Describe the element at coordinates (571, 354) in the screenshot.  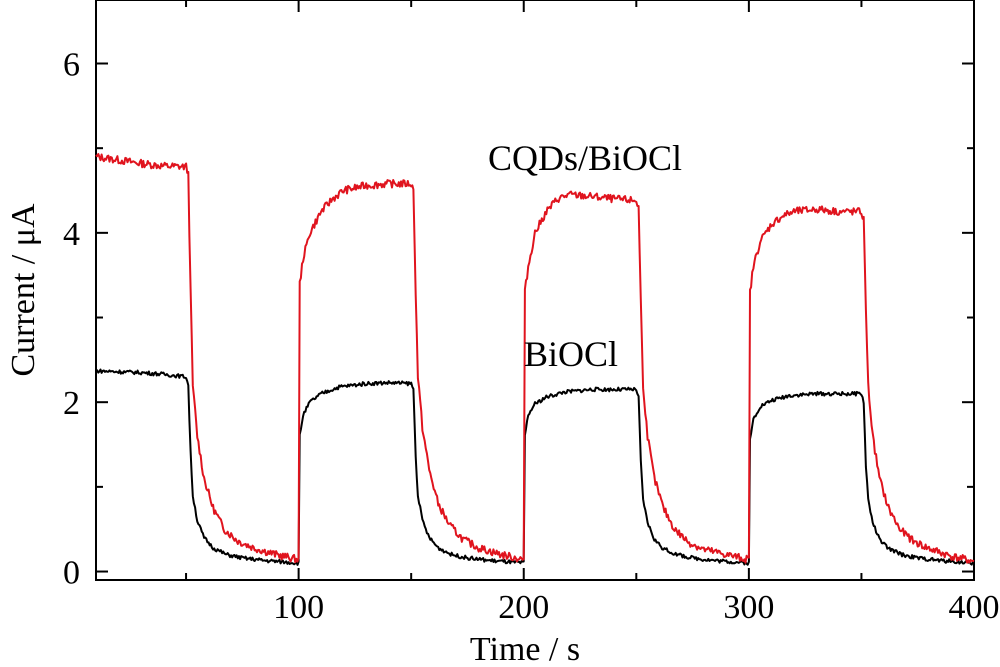
I see `series-label-biocl: BiOCl` at that location.